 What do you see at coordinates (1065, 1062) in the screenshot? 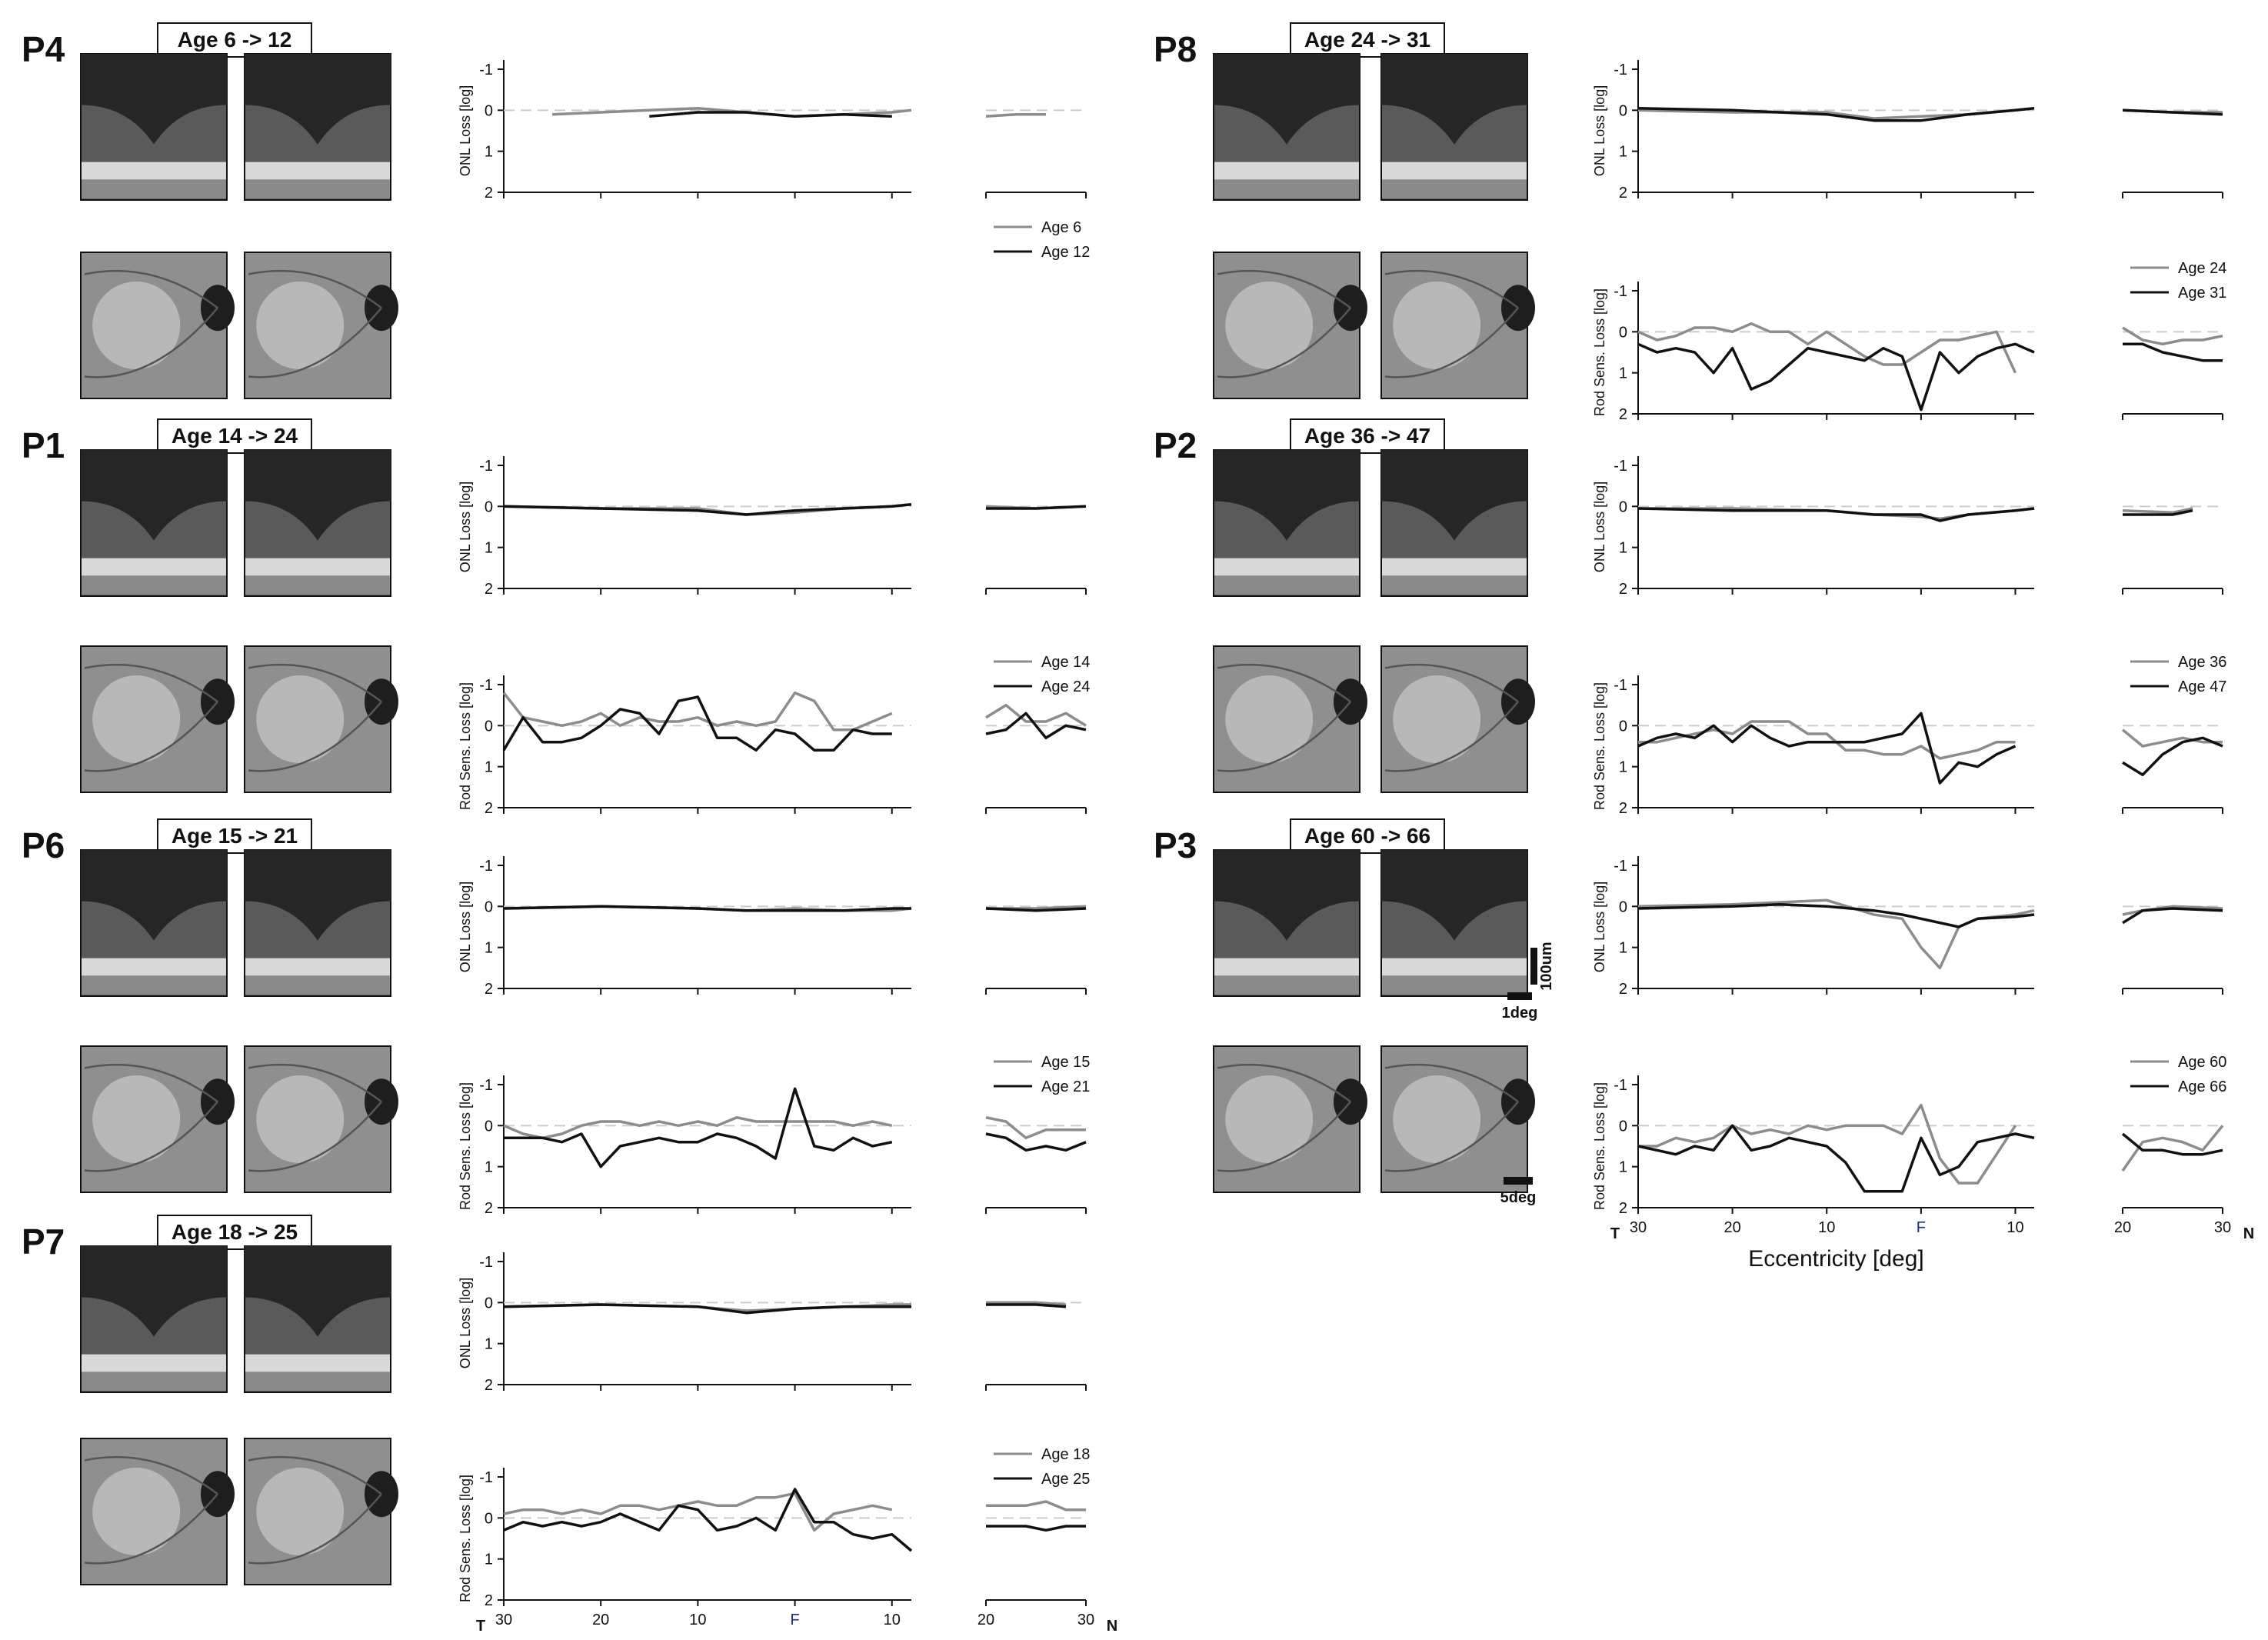
I see `legend-label: Age 15` at bounding box center [1065, 1062].